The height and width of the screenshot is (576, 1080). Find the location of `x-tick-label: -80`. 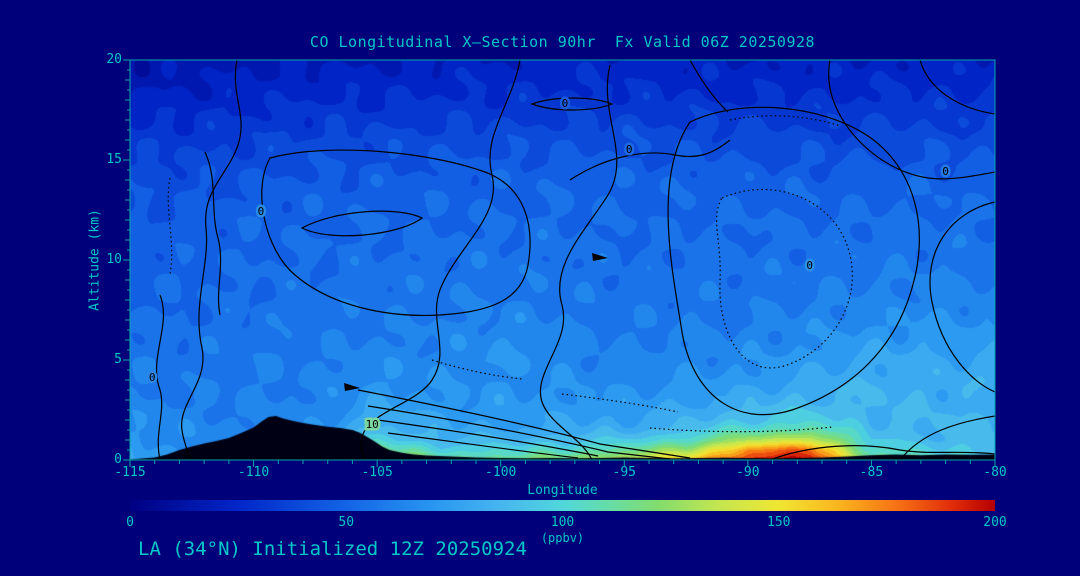

x-tick-label: -80 is located at coordinates (995, 472).